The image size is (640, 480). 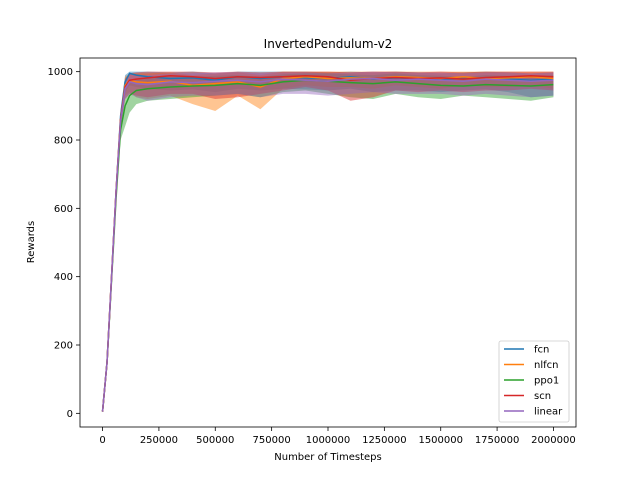 I want to click on legend-label-ppo1: ppo1, so click(x=546, y=381).